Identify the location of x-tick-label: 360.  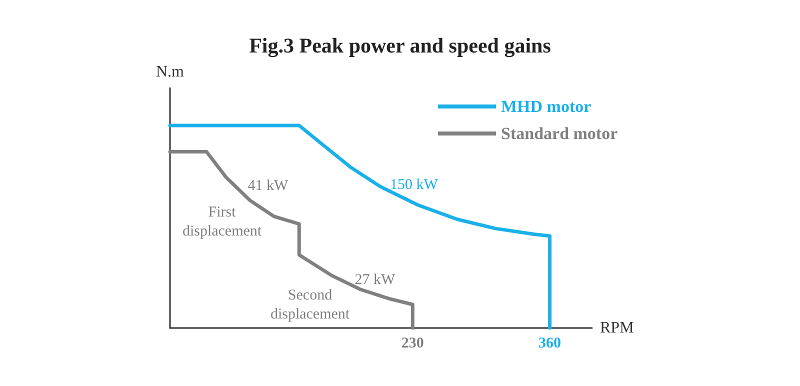
(550, 344).